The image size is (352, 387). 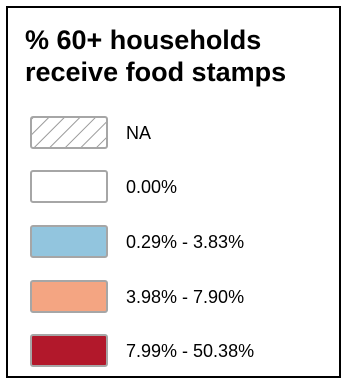 I want to click on legend-item-mid: 3.98% - 7.90%, so click(x=180, y=298).